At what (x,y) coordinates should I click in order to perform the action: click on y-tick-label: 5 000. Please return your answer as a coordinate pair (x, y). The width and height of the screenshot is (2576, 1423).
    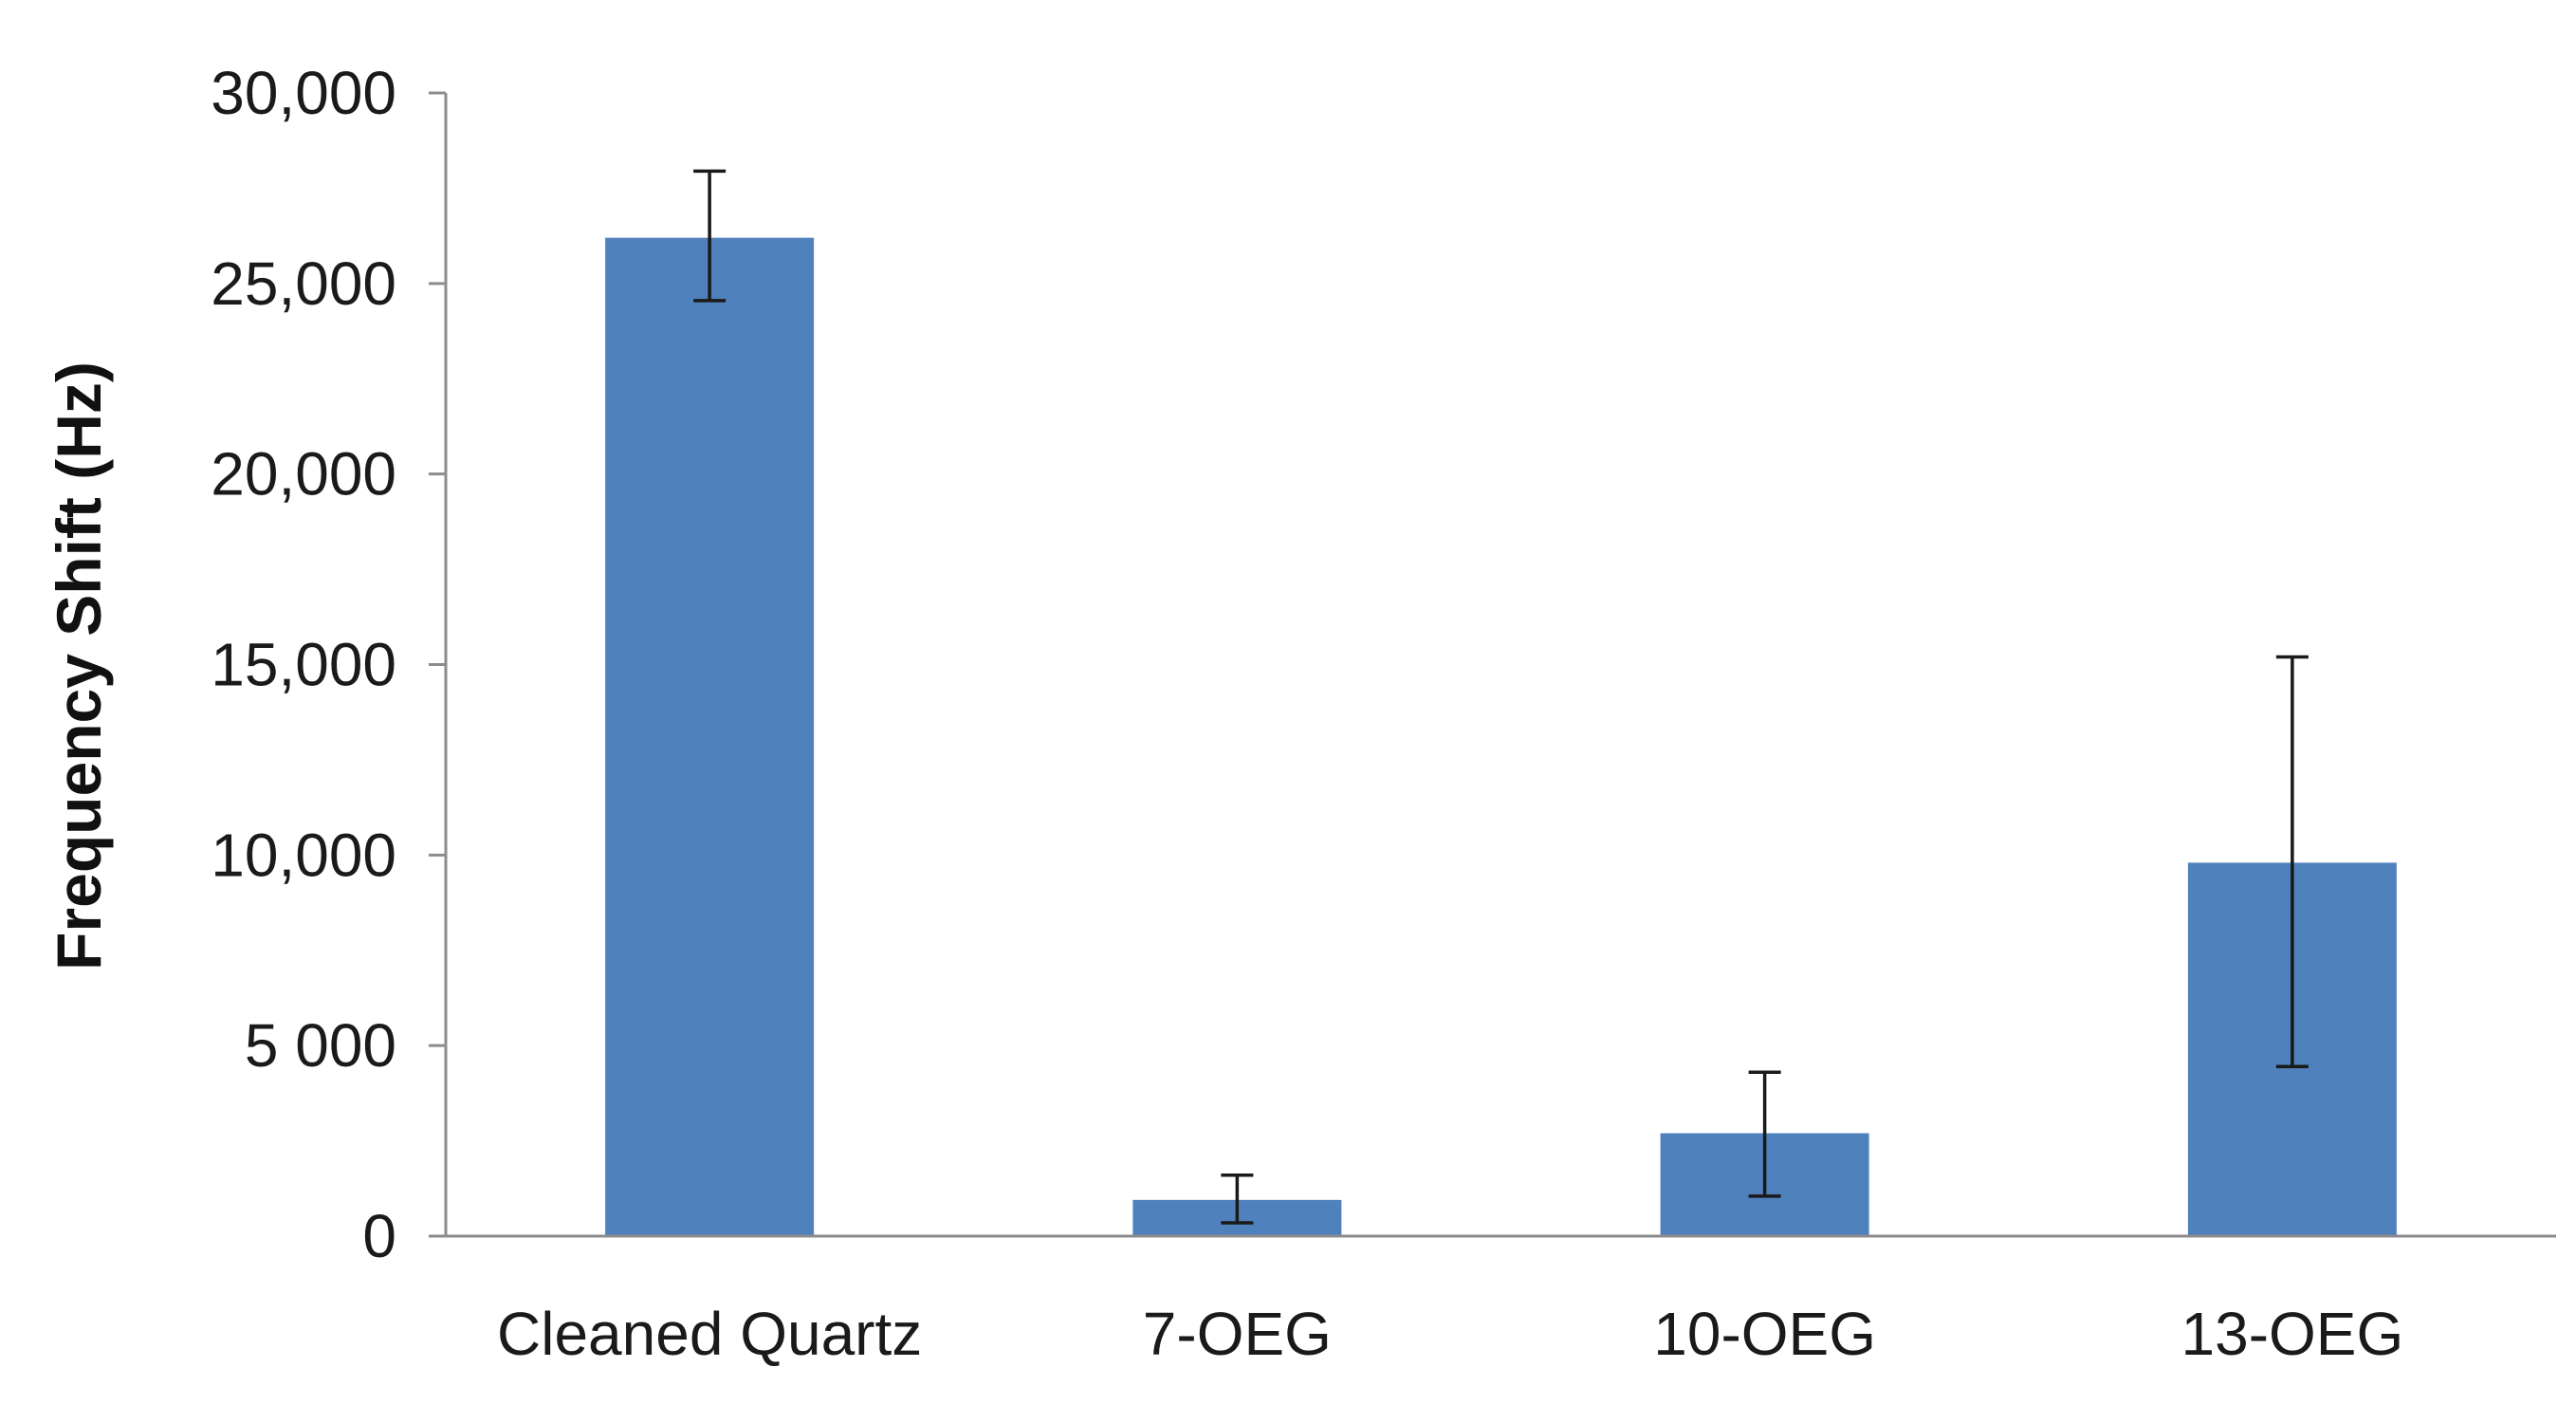
    Looking at the image, I should click on (320, 1045).